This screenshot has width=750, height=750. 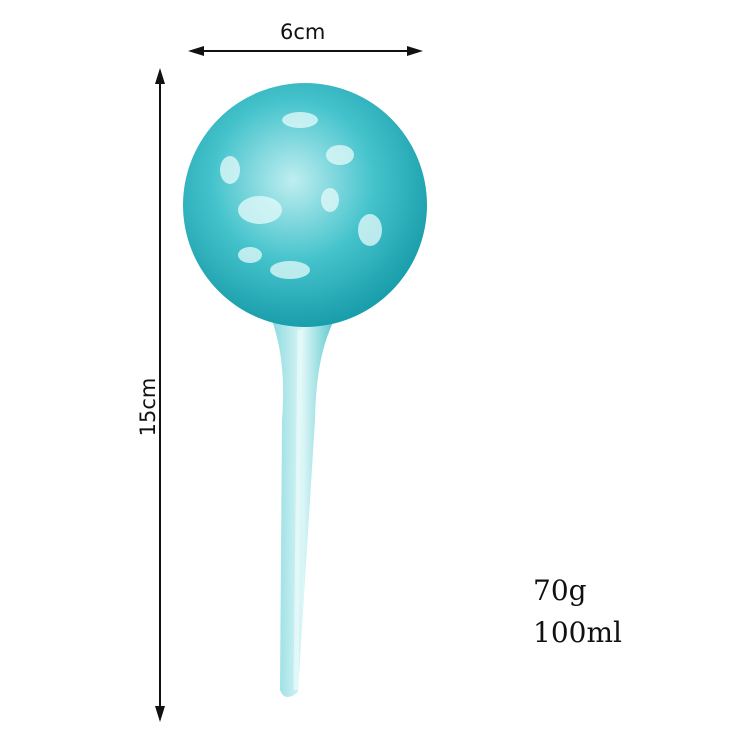 What do you see at coordinates (303, 32) in the screenshot?
I see `width-label: 6cm` at bounding box center [303, 32].